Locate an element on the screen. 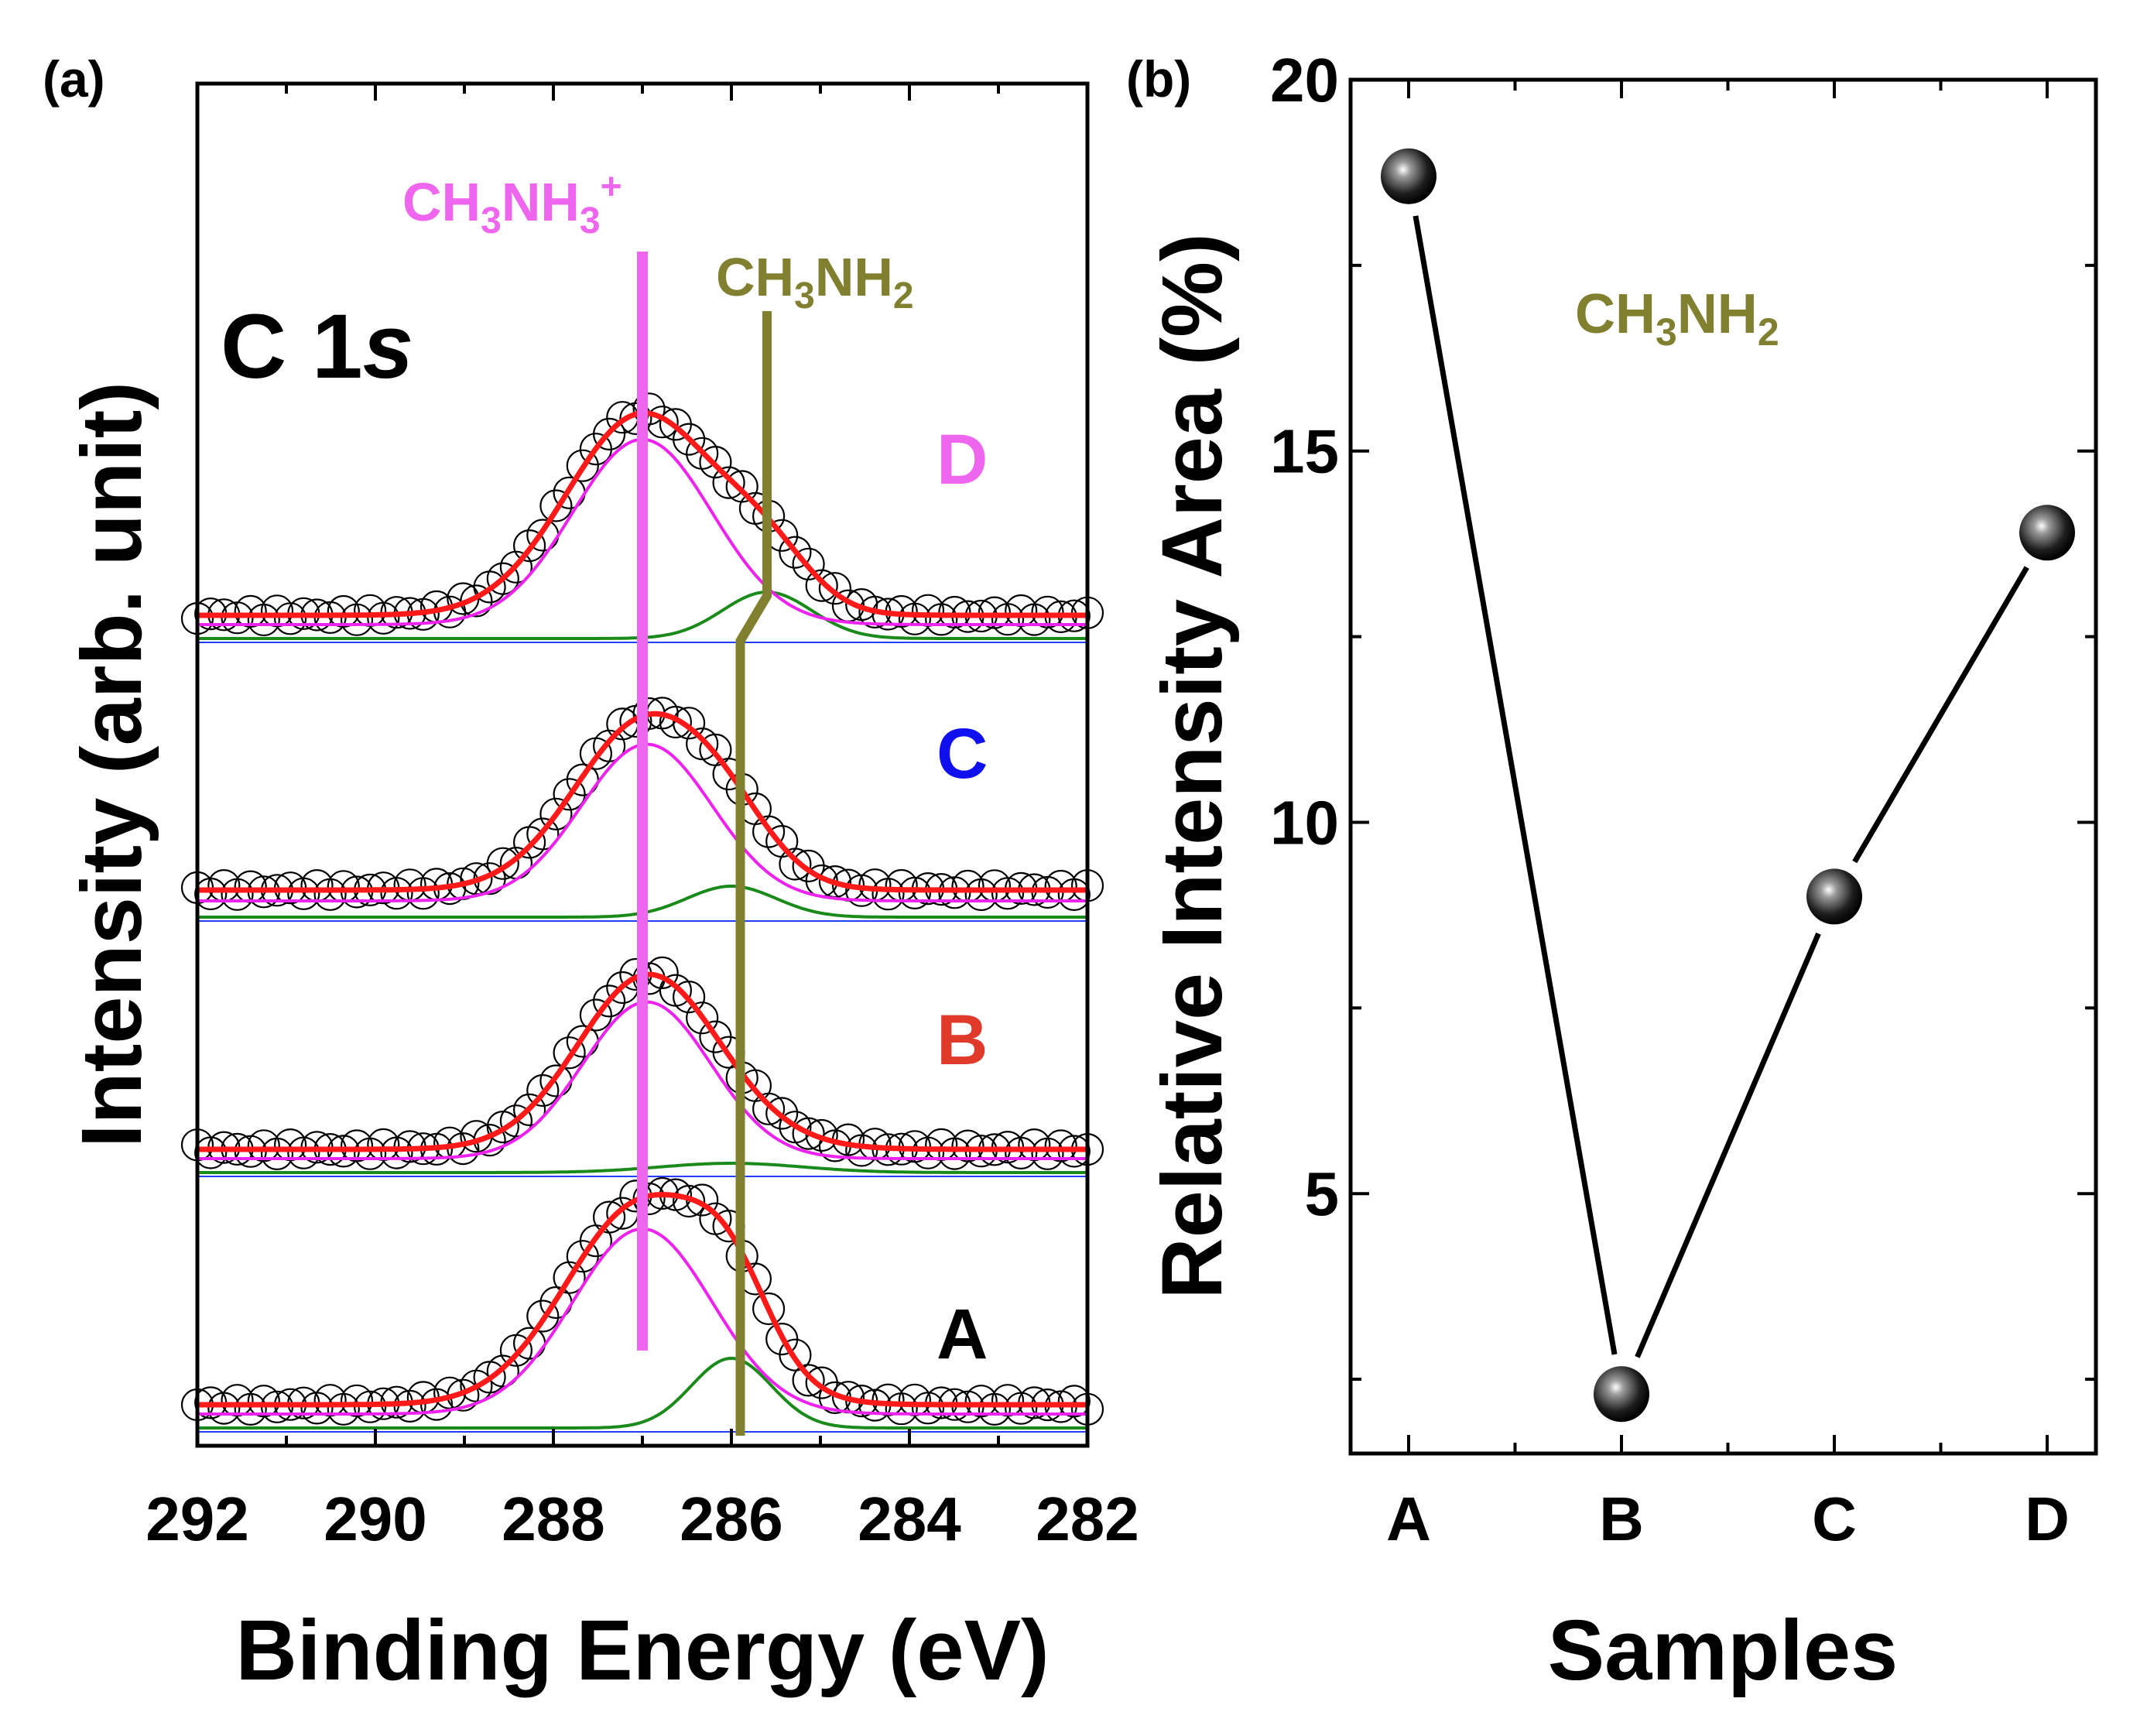 The height and width of the screenshot is (1736, 2147). y-tick-label: 5 is located at coordinates (1322, 1193).